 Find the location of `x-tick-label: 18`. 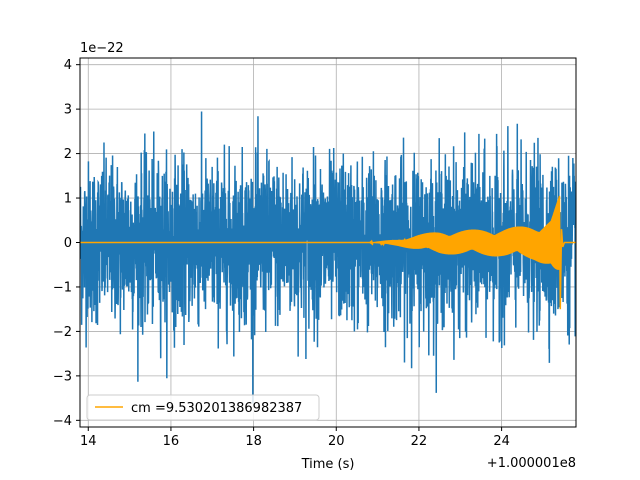

x-tick-label: 18 is located at coordinates (253, 441).